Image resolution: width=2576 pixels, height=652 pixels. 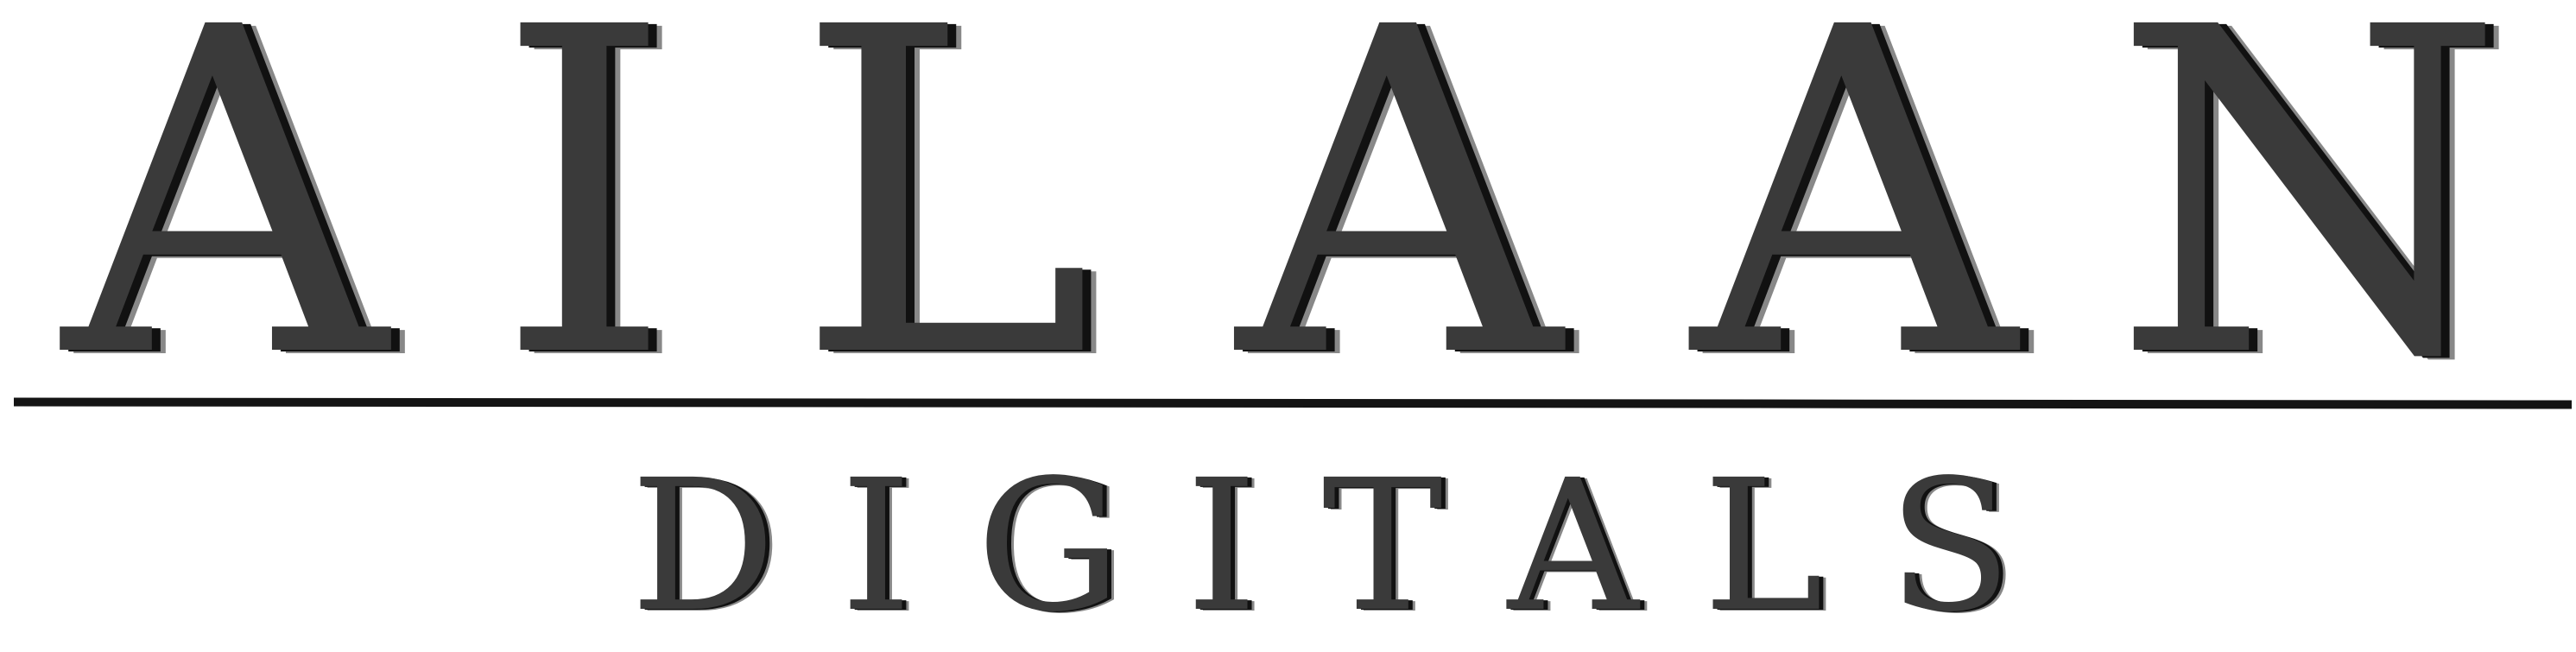 I want to click on primary-letter: L, so click(x=943, y=228).